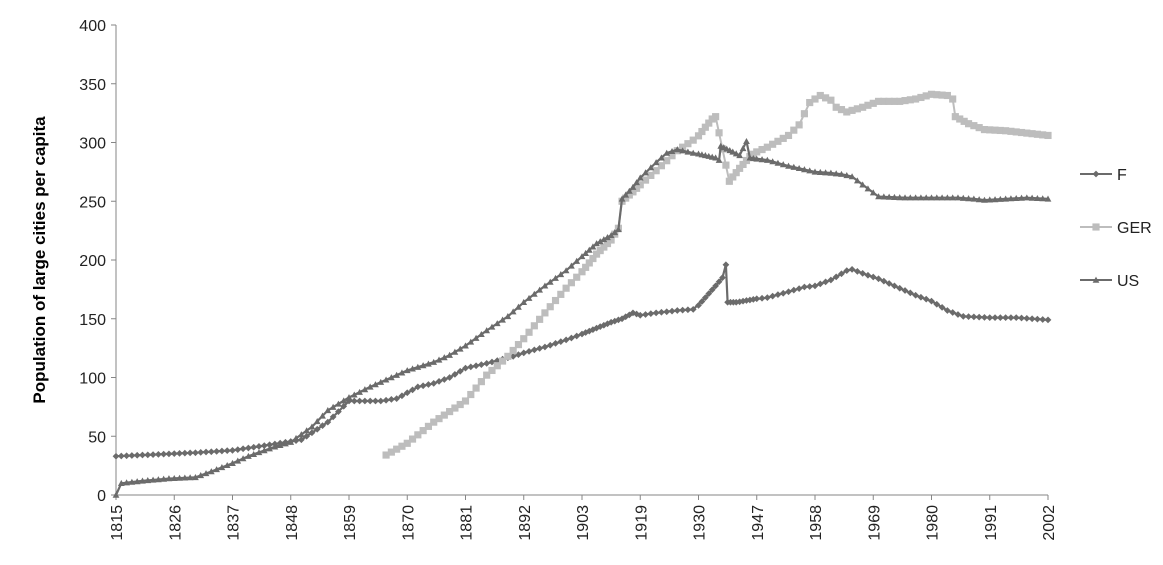 This screenshot has width=1163, height=565. What do you see at coordinates (97, 437) in the screenshot?
I see `y-tick-label: 50` at bounding box center [97, 437].